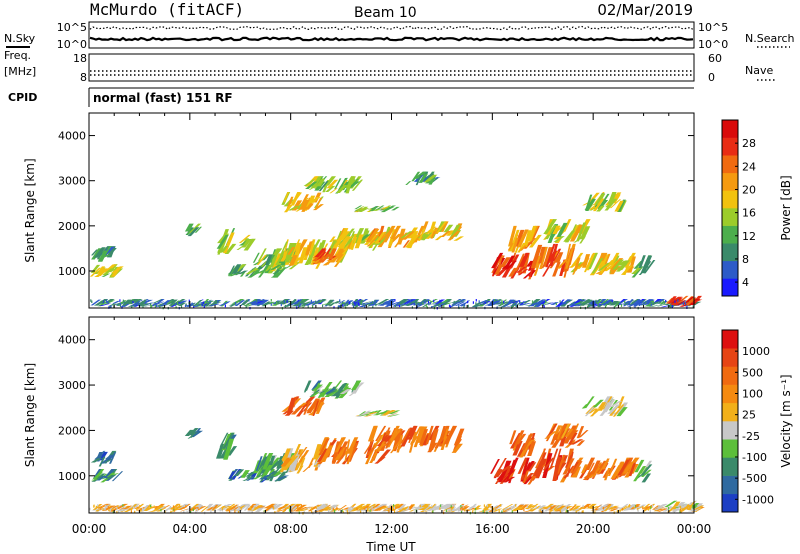 This screenshot has height=554, width=800. Describe the element at coordinates (751, 436) in the screenshot. I see `vel-colorbar-tick-label: -25` at that location.